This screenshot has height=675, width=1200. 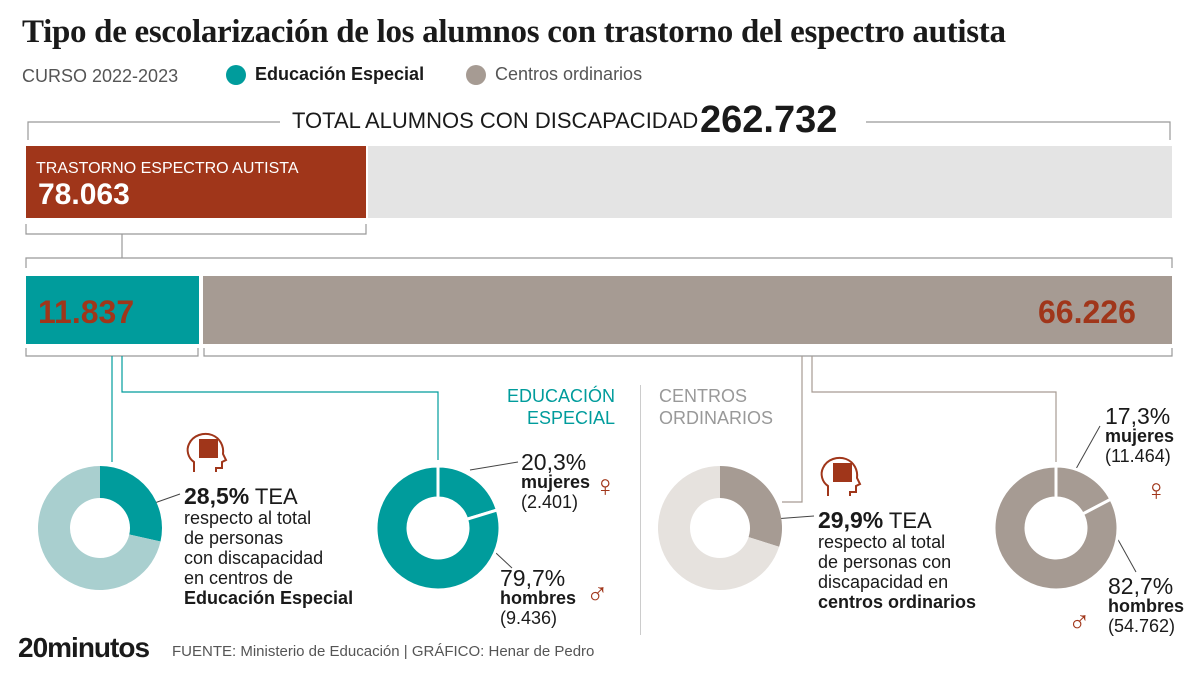 I want to click on legend-swatch-educacion-especial, so click(x=236, y=74).